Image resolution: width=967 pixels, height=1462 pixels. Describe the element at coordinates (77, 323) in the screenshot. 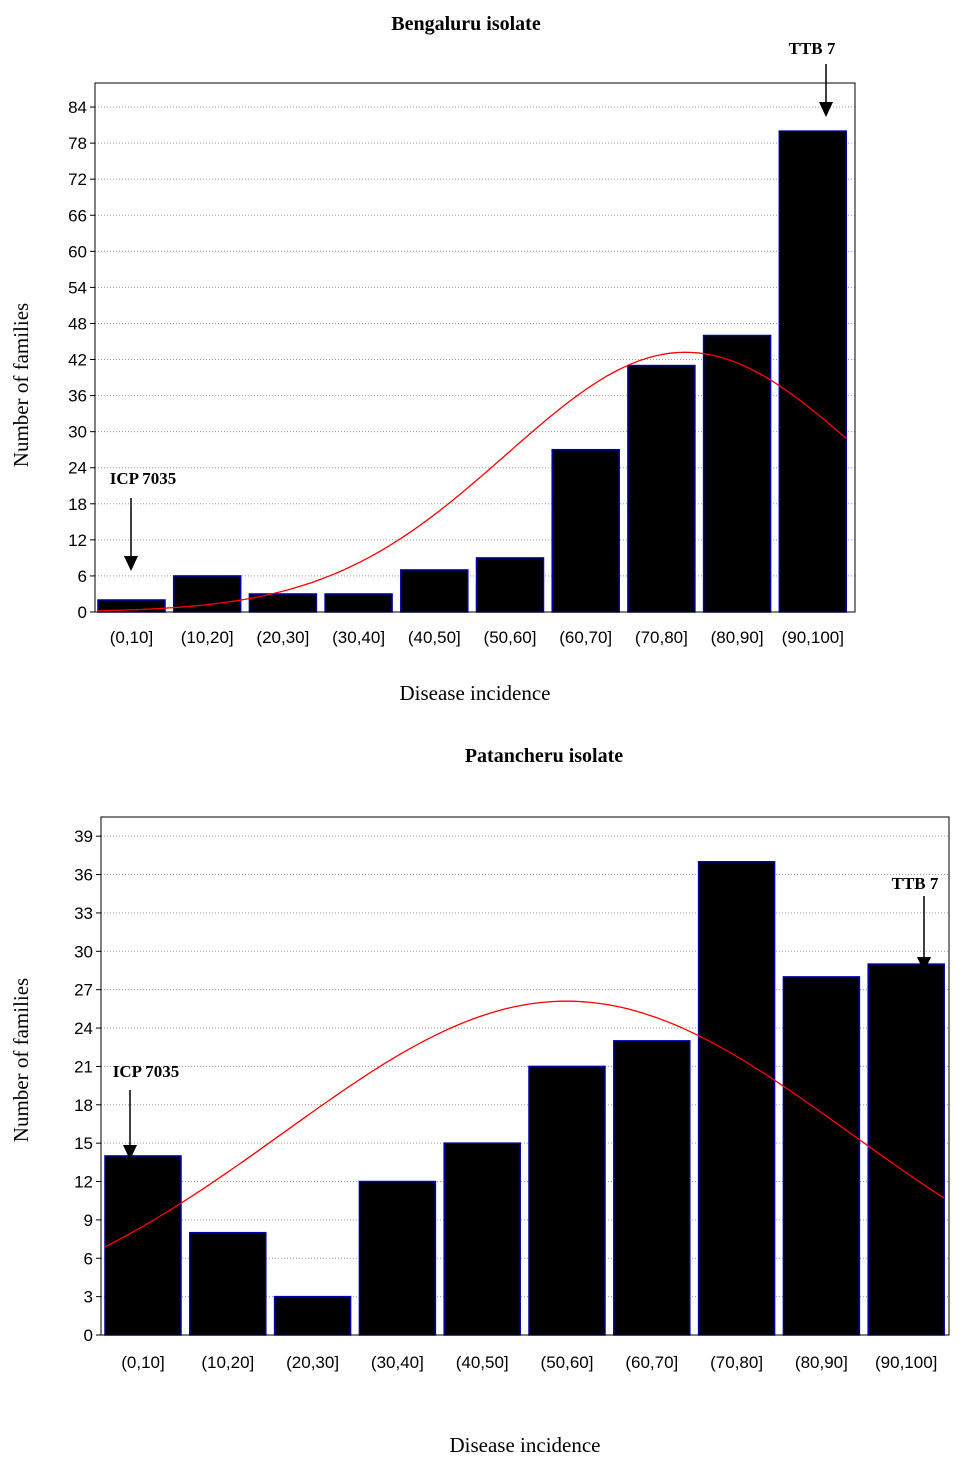

I see `y-tick-label: 48` at that location.